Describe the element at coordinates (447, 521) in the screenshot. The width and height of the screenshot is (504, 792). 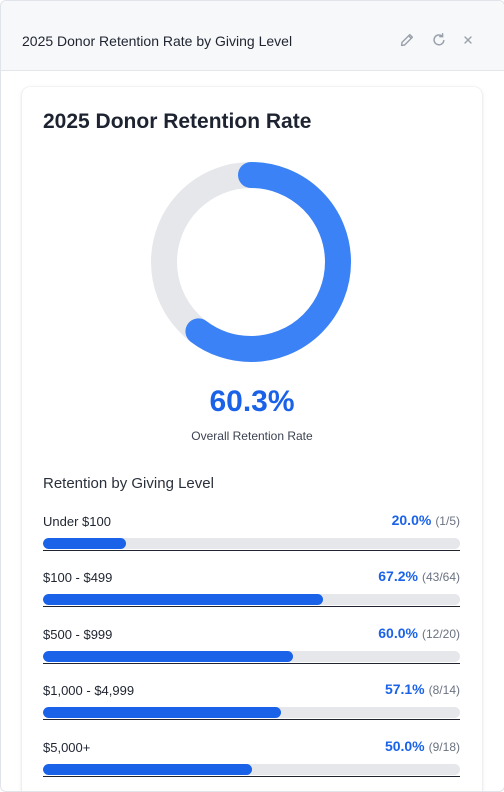
I see `level-count: (1/5)` at that location.